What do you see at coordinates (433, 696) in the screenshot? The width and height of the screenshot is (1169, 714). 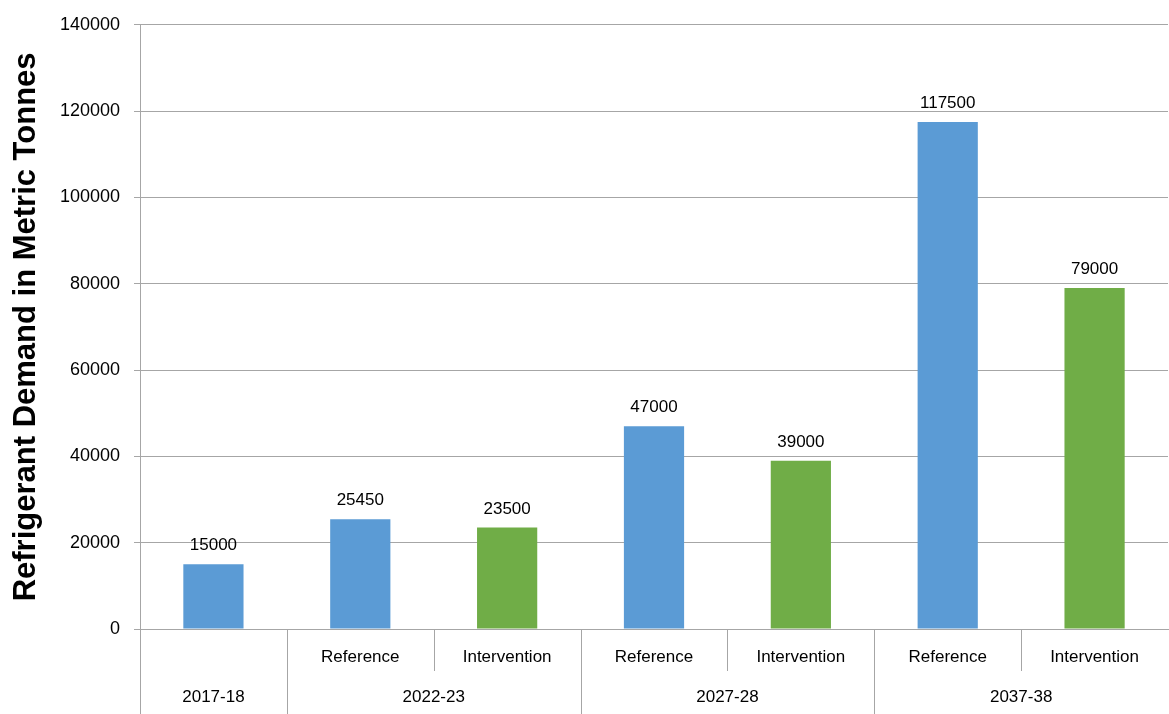 I see `x-tick-label: 2022-23` at bounding box center [433, 696].